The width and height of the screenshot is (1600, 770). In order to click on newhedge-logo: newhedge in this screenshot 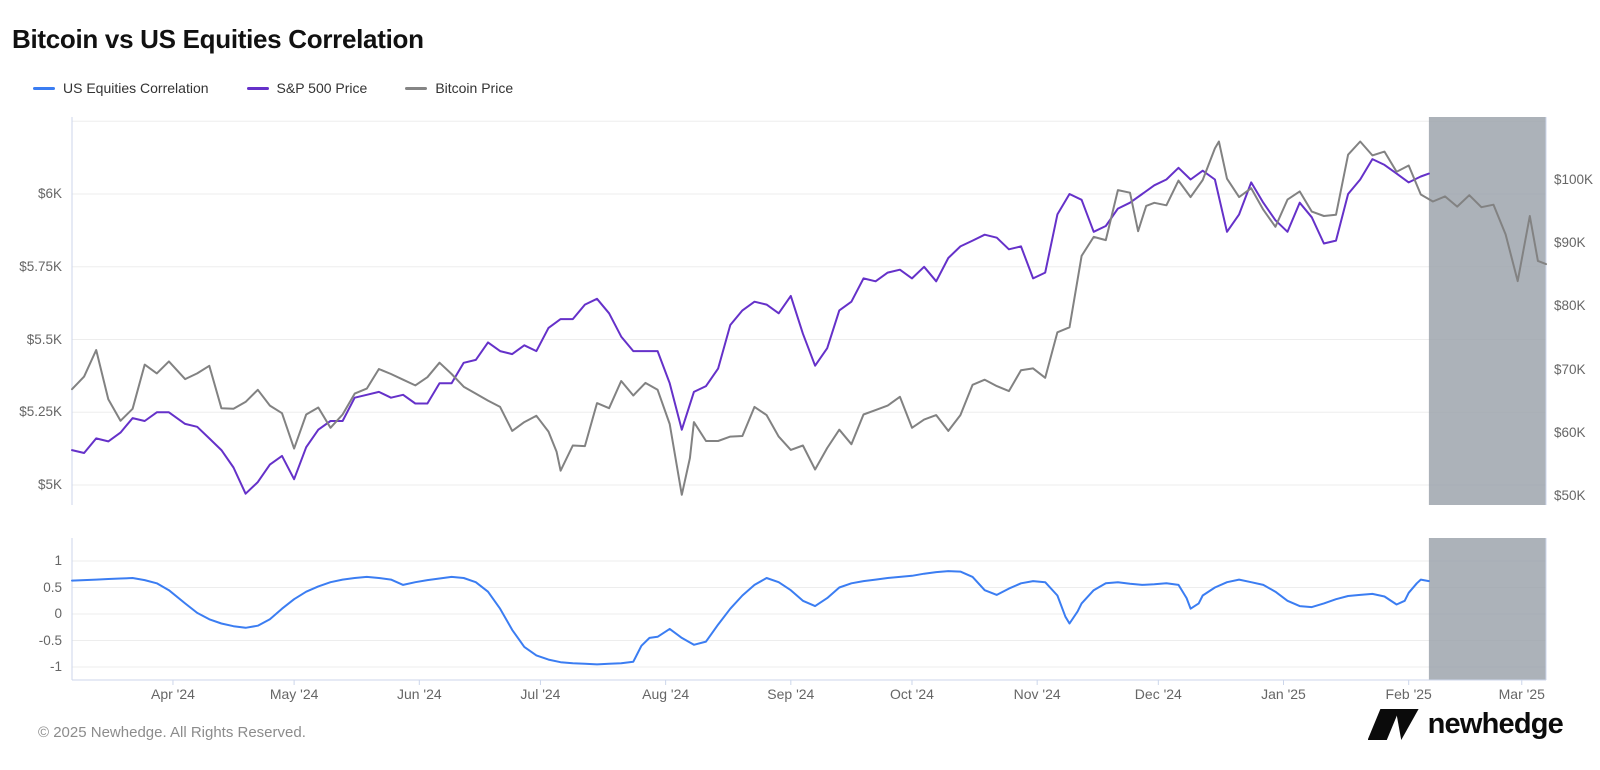, I will do `click(1465, 724)`.